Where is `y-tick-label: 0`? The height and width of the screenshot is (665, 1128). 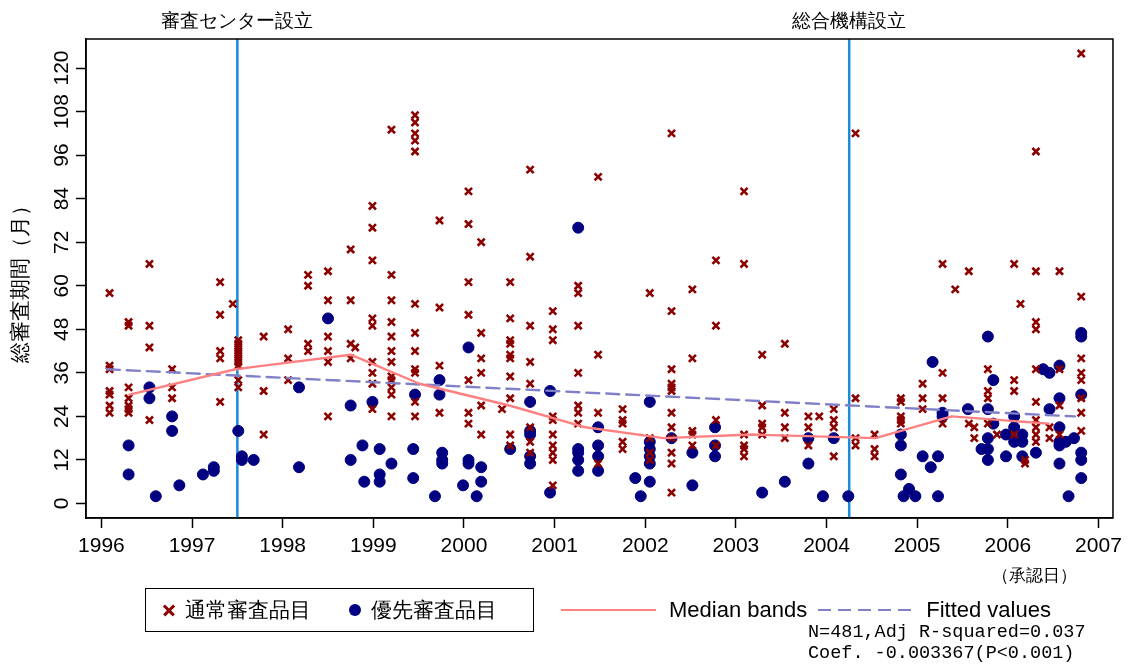 y-tick-label: 0 is located at coordinates (60, 503).